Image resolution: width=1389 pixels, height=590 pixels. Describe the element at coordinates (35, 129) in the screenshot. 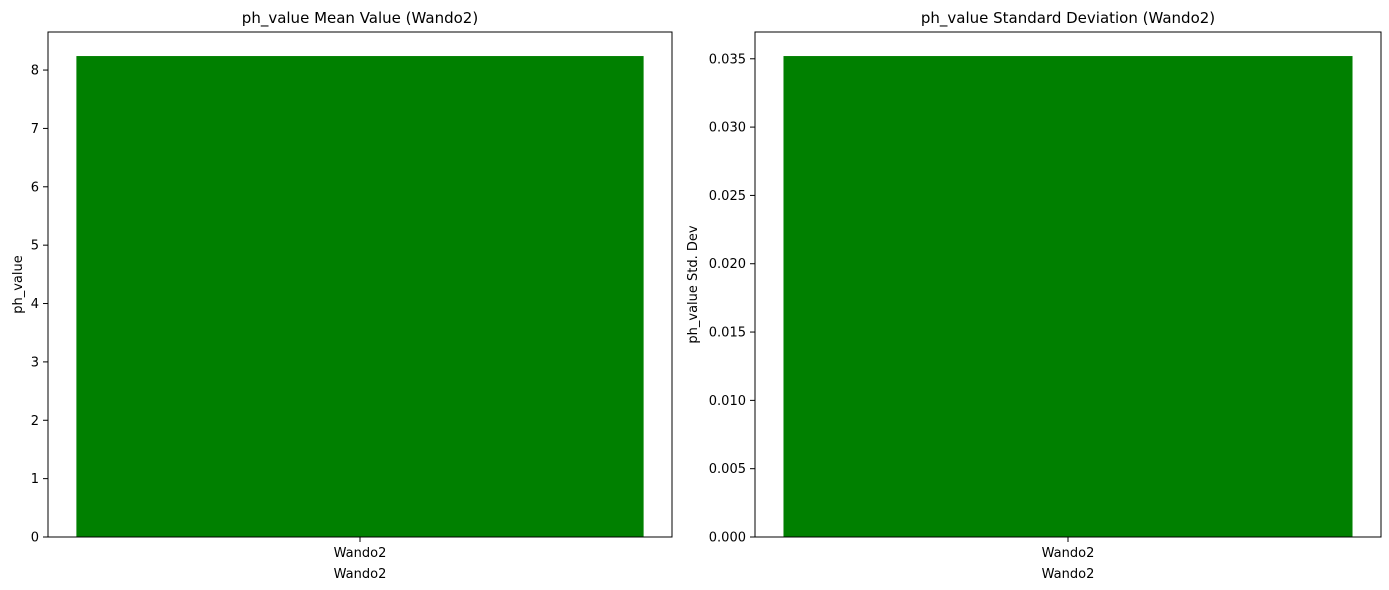

I see `y-tick-label: 7` at that location.